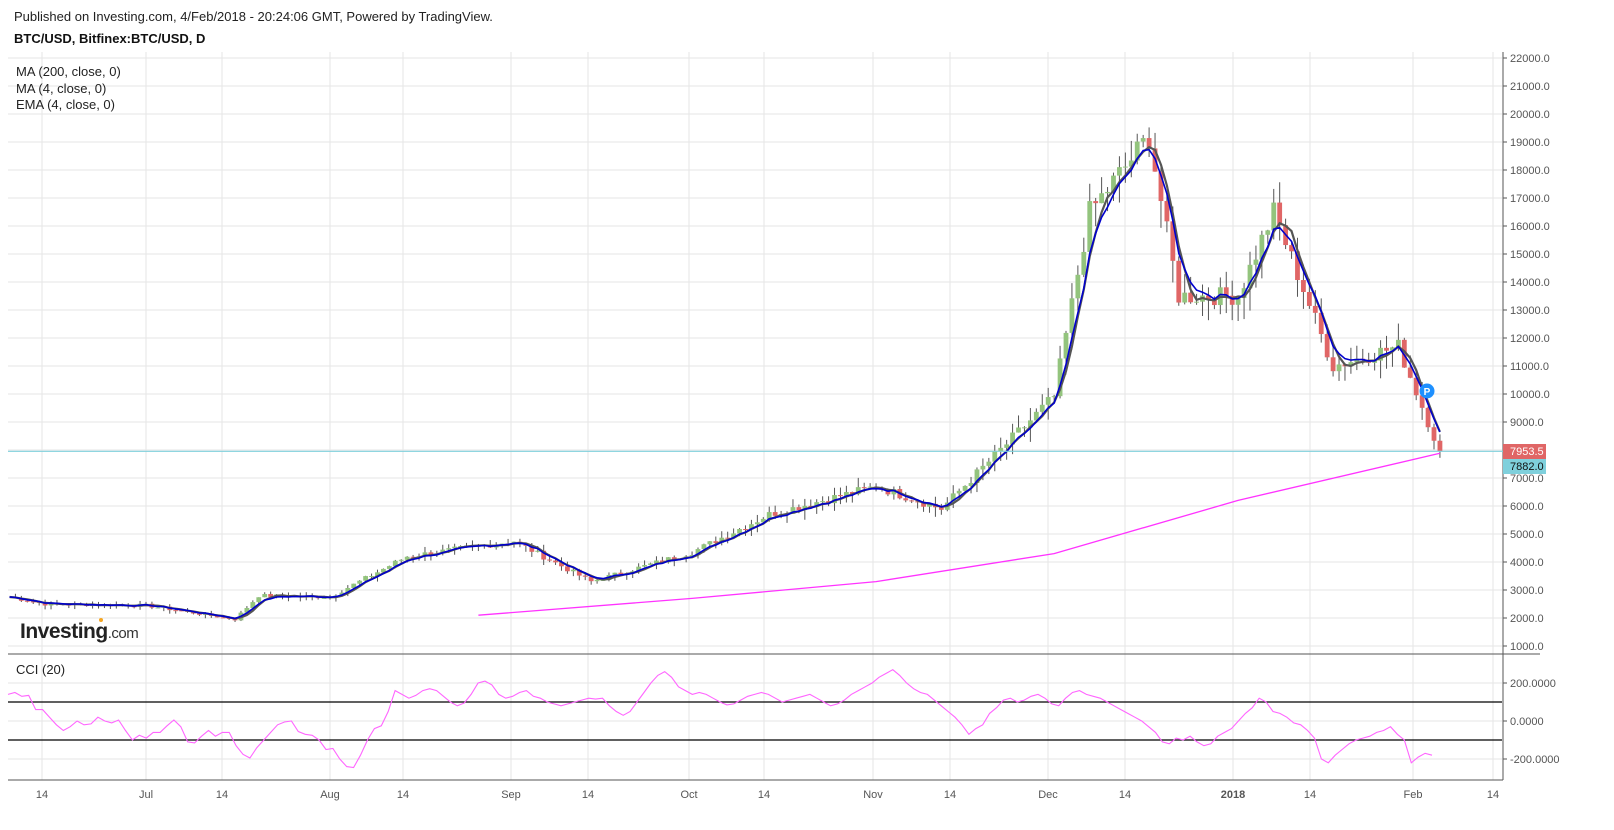 Image resolution: width=1614 pixels, height=830 pixels. What do you see at coordinates (123, 633) in the screenshot?
I see `logo-suffix: .com` at bounding box center [123, 633].